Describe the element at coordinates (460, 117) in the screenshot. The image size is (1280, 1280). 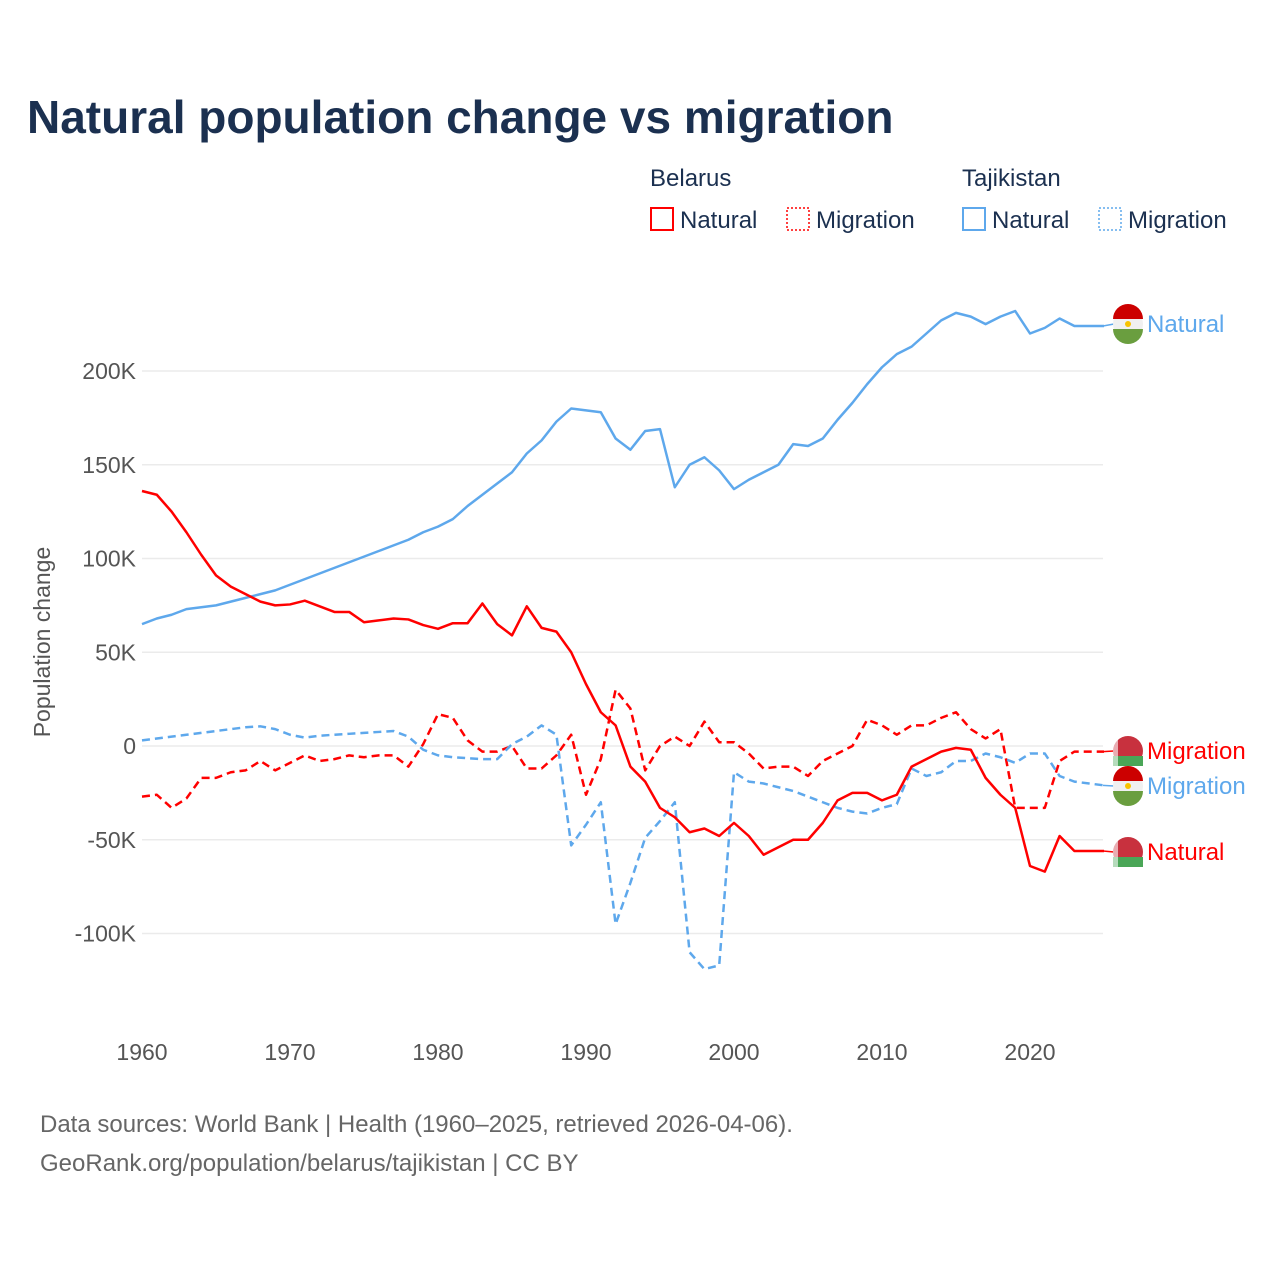
I see `chart-title: Natural population change vs migration` at that location.